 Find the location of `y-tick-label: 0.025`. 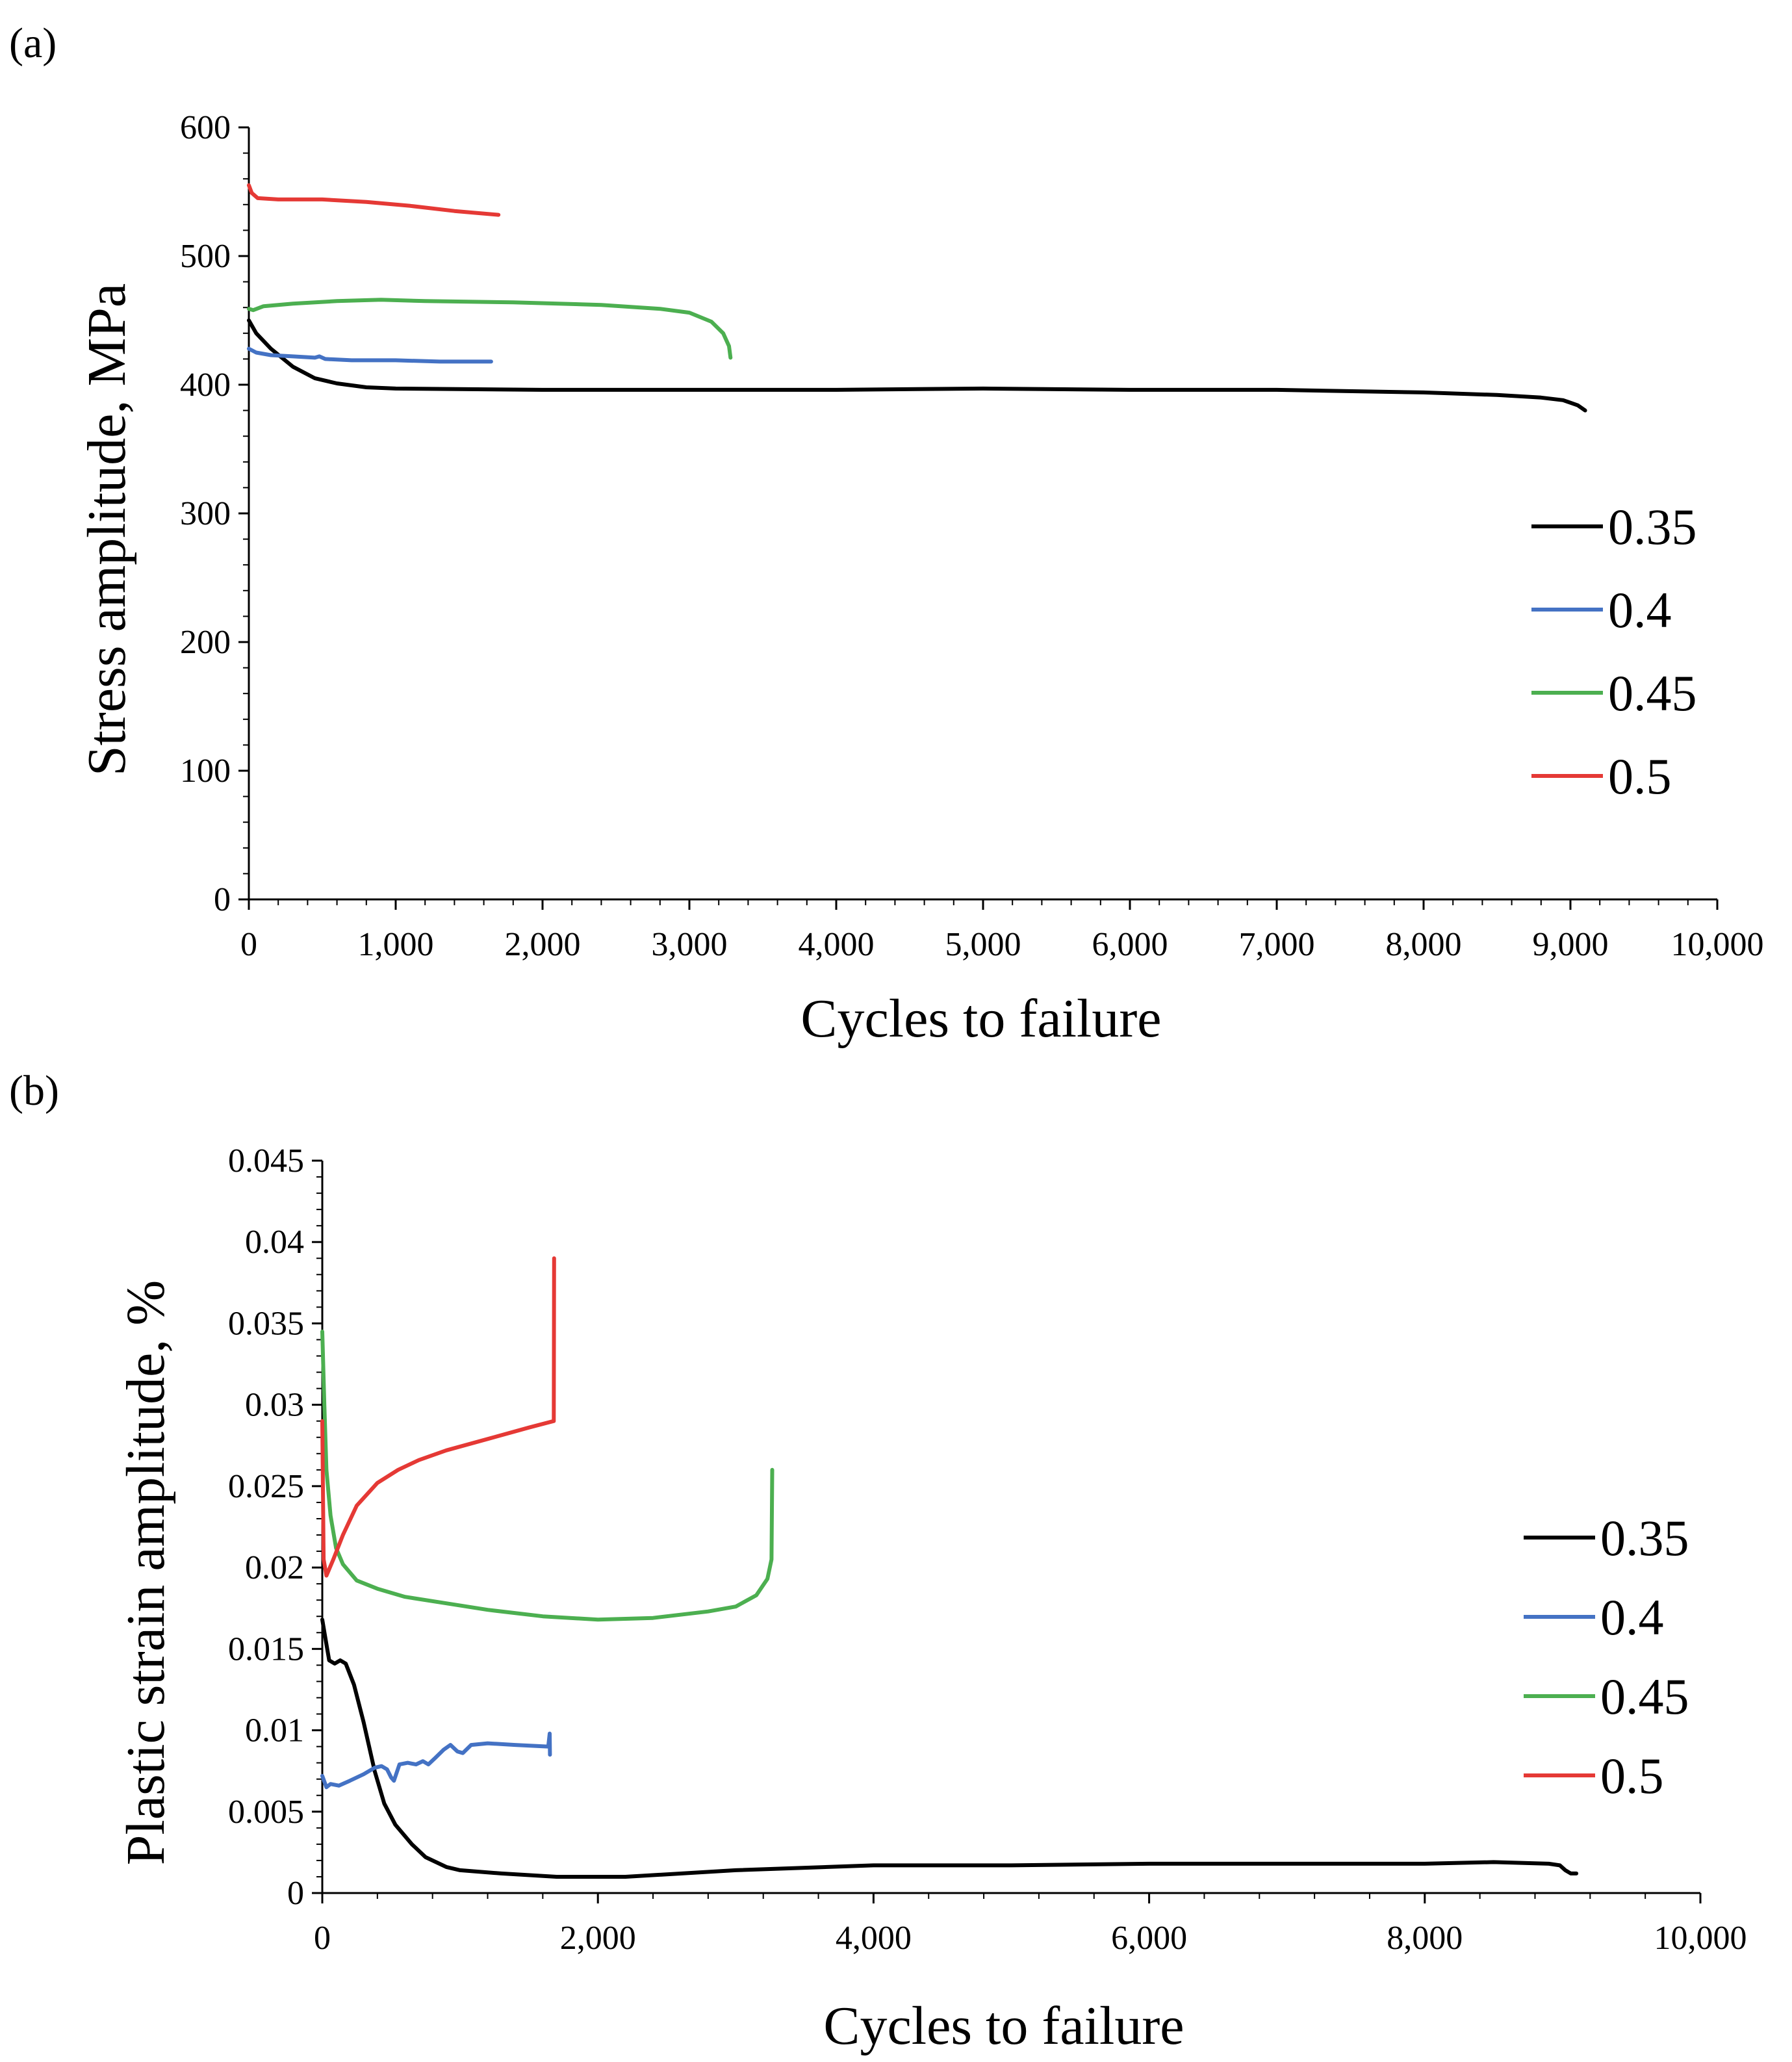

y-tick-label: 0.025 is located at coordinates (266, 1487).